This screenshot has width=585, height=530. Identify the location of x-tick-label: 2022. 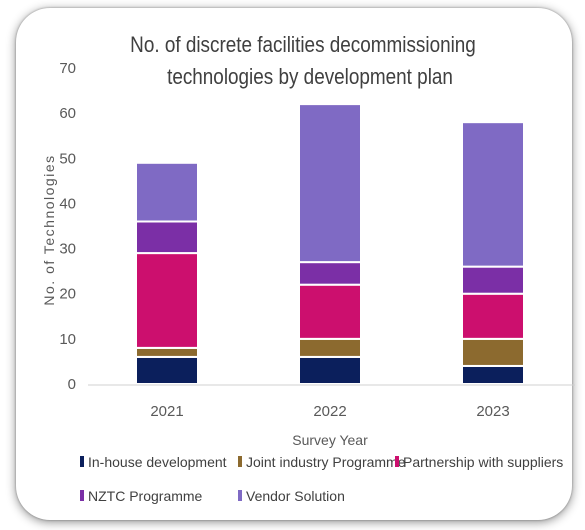
(329, 411).